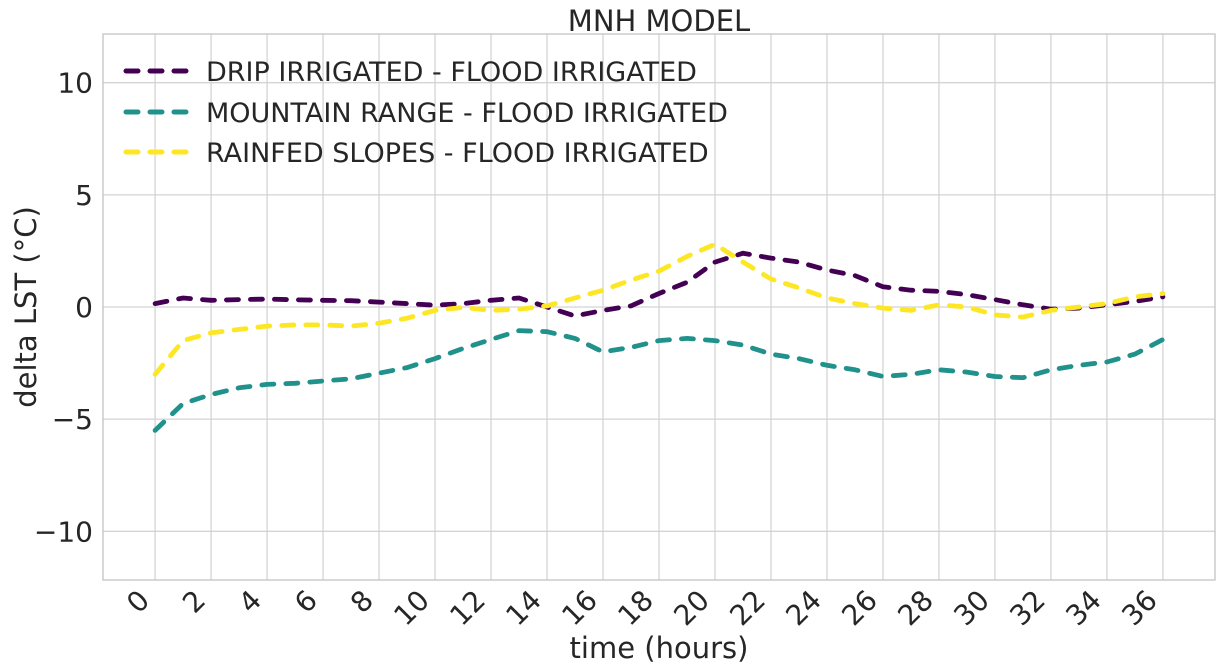 Image resolution: width=1226 pixels, height=671 pixels. Describe the element at coordinates (84, 307) in the screenshot. I see `y-tick-label: 0` at that location.